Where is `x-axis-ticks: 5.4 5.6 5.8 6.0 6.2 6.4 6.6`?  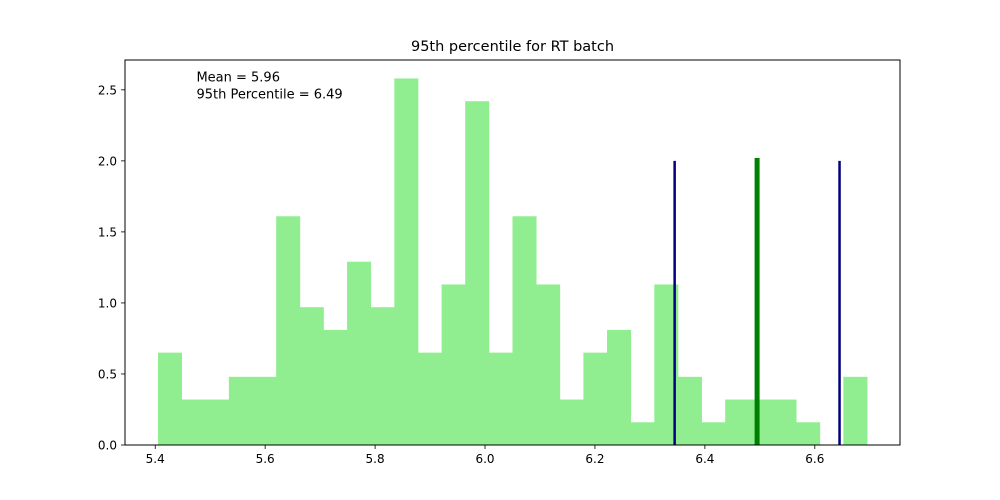 x-axis-ticks: 5.4 5.6 5.8 6.0 6.2 6.4 6.6 is located at coordinates (485, 455).